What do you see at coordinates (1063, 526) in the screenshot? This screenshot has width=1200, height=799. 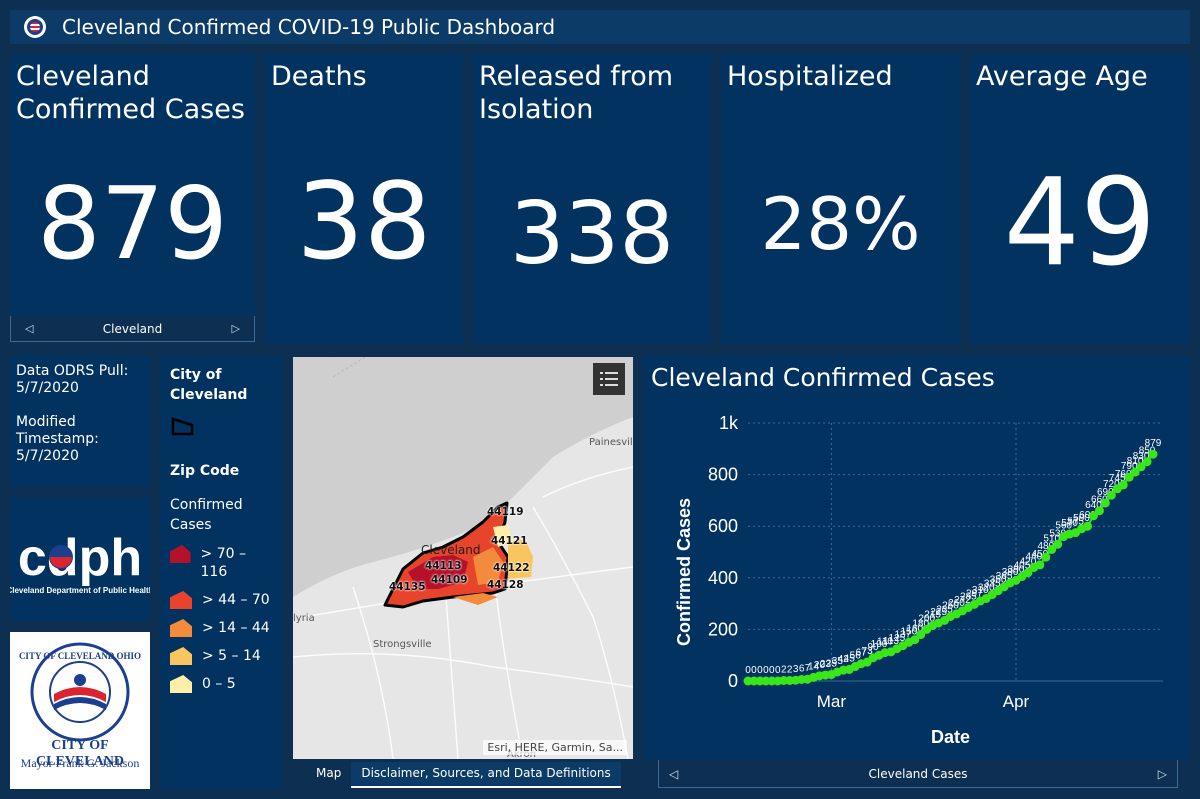 I see `data-label: 560` at bounding box center [1063, 526].